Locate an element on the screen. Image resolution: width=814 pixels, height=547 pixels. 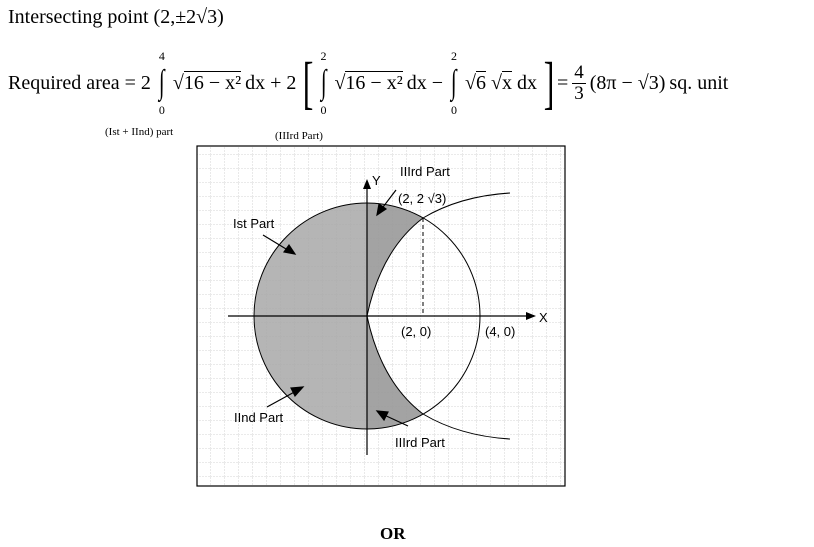
label-x: X is located at coordinates (543, 317).